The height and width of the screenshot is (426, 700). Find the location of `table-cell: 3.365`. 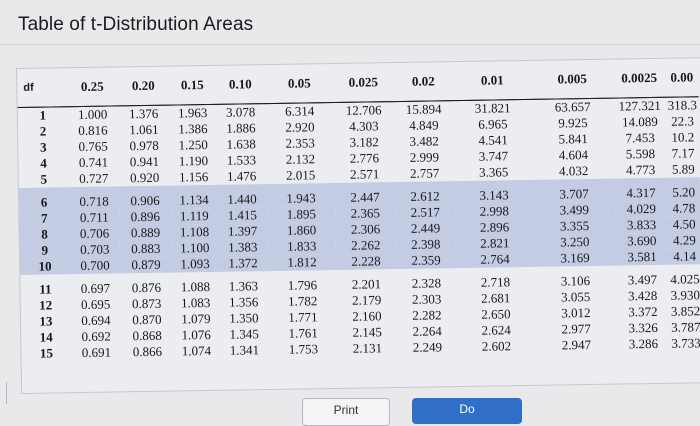

table-cell: 3.365 is located at coordinates (493, 172).